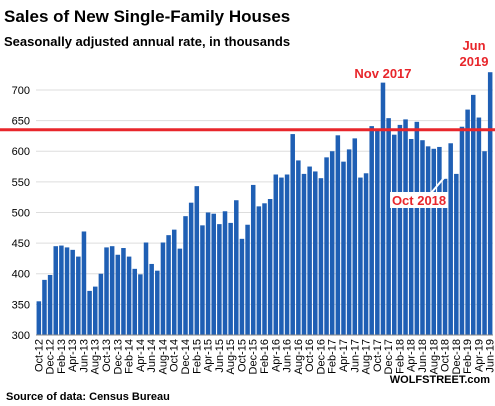 This screenshot has width=495, height=406. Describe the element at coordinates (21, 91) in the screenshot. I see `y-tick-label: 700` at that location.